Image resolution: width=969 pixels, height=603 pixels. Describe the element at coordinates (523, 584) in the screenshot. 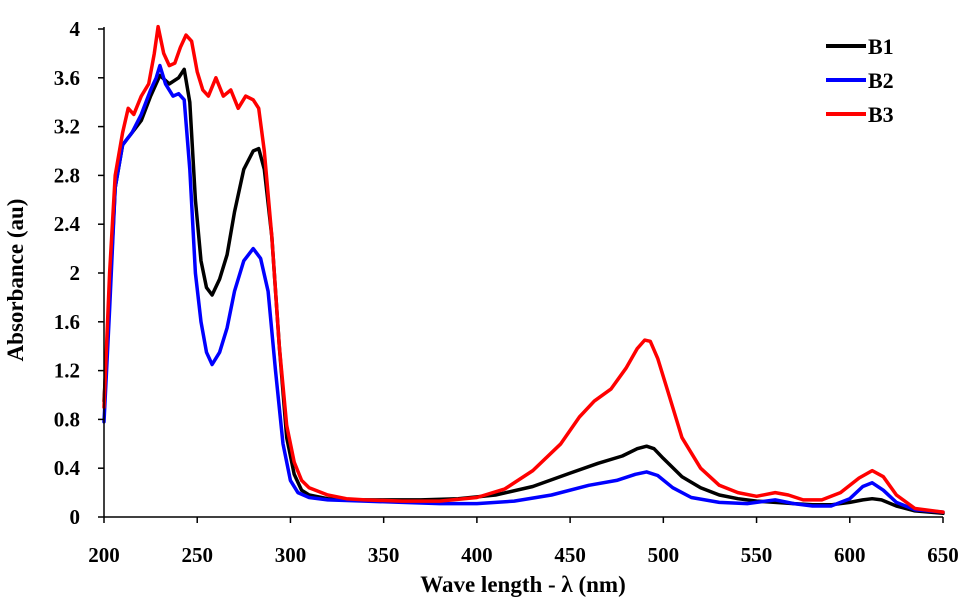

I see `x-axis-title: Wave length - λ (nm)` at that location.